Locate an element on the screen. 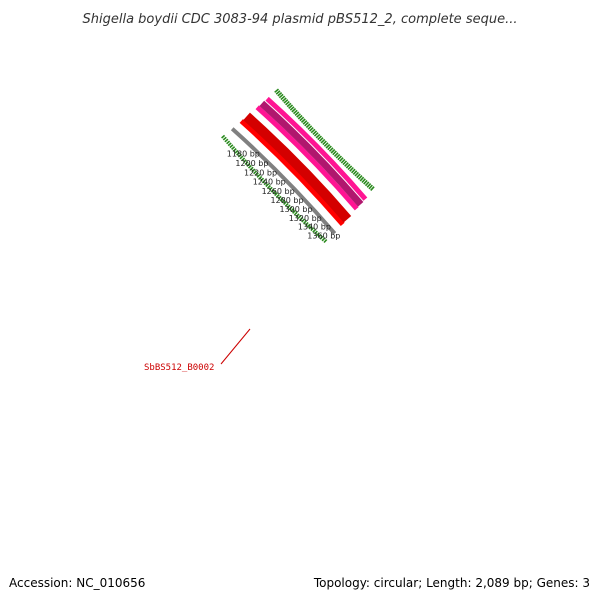 Image resolution: width=600 pixels, height=600 pixels. gene-ring-pink is located at coordinates (307, 158).